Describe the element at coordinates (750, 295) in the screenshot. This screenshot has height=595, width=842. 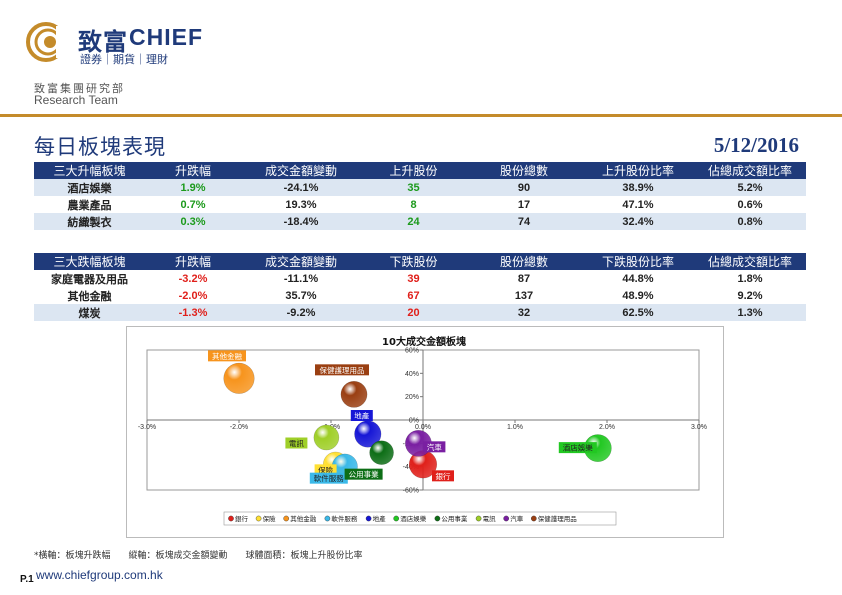
I see `turnover-share-cell: 9.2%` at that location.